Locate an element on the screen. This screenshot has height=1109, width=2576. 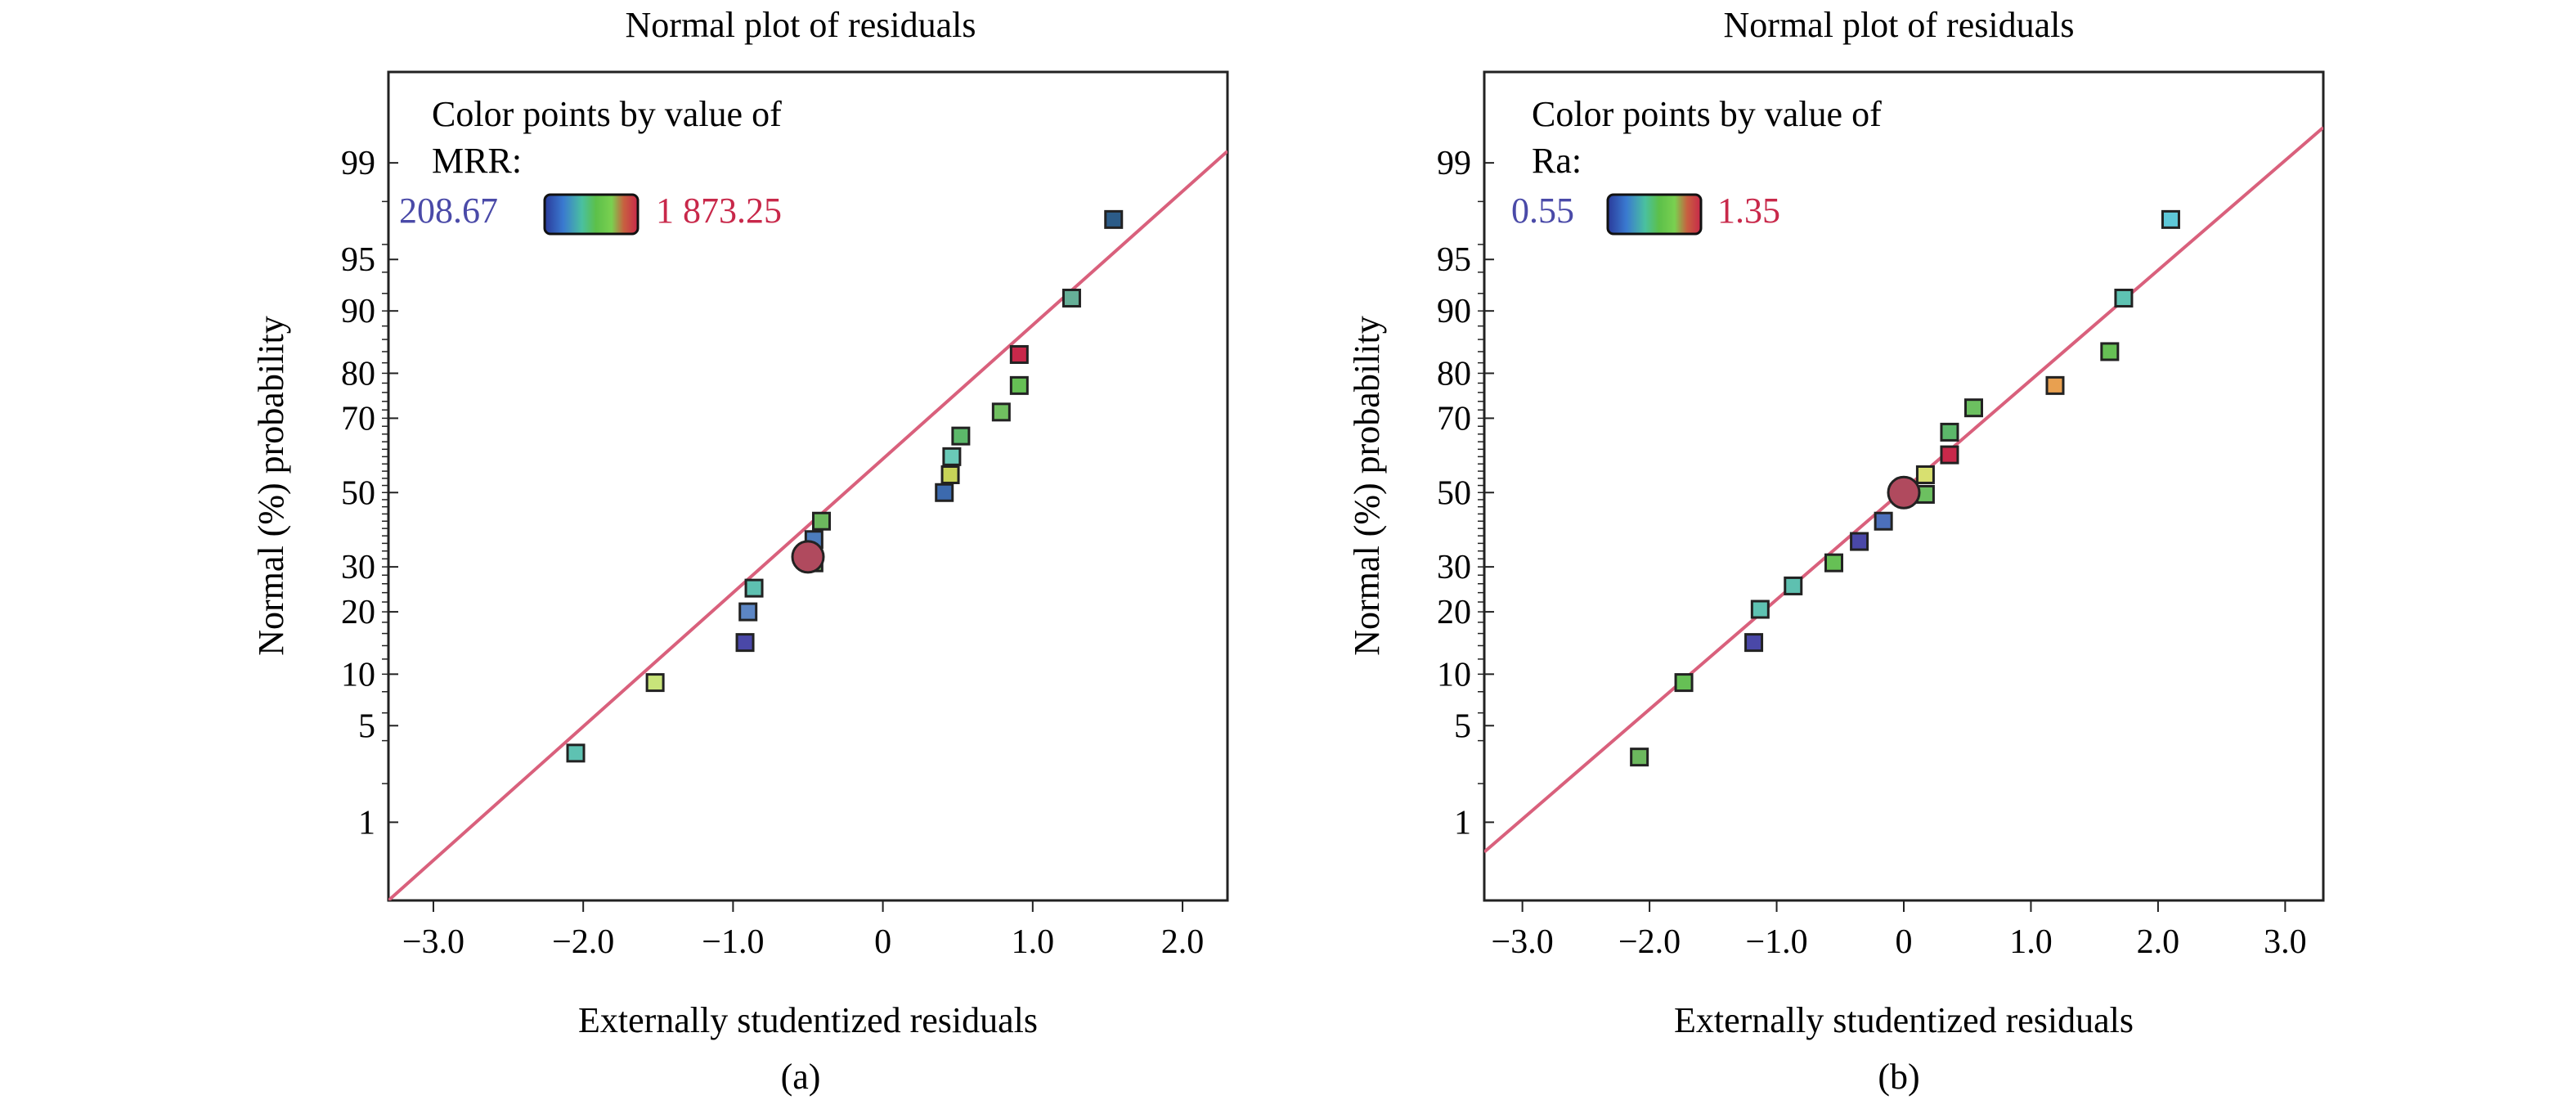
panel-caption-b: (b) is located at coordinates (1898, 1077).